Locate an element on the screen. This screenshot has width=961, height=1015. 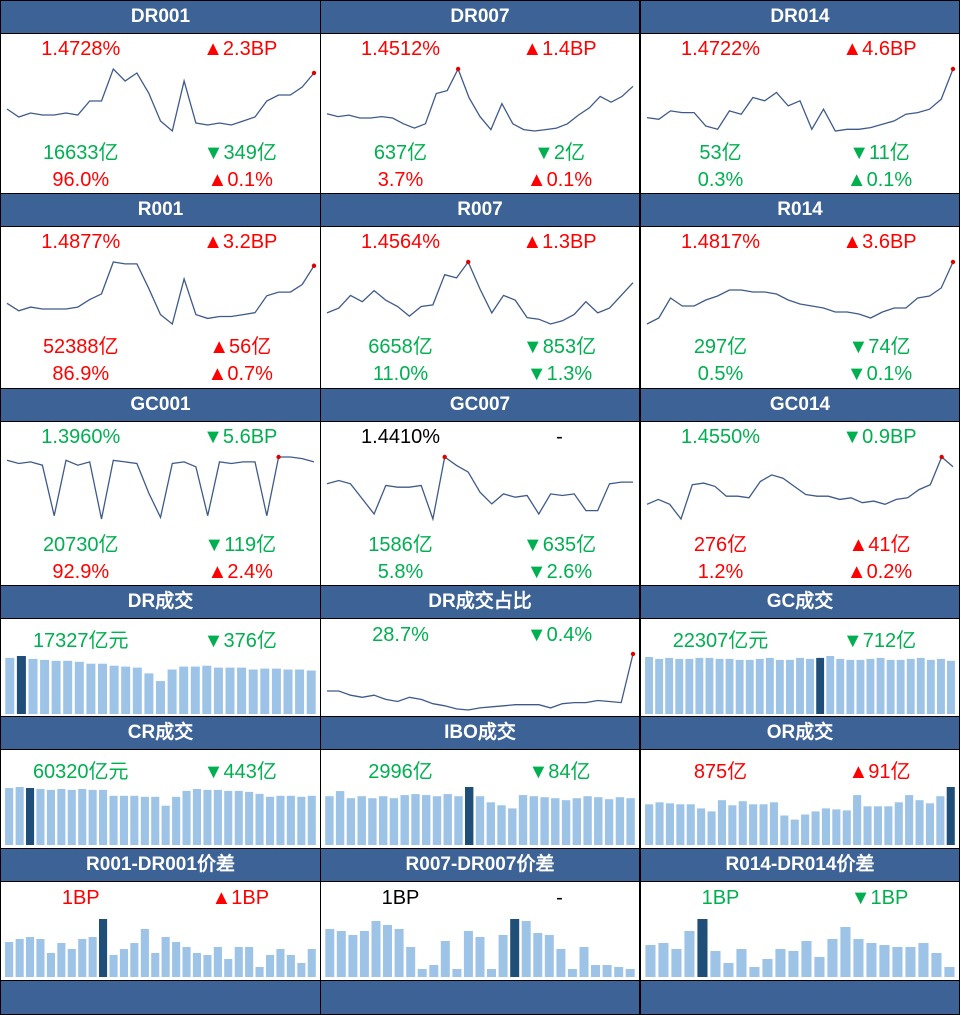
metric-row: 11.0% ▼1.3% is located at coordinates (480, 375).